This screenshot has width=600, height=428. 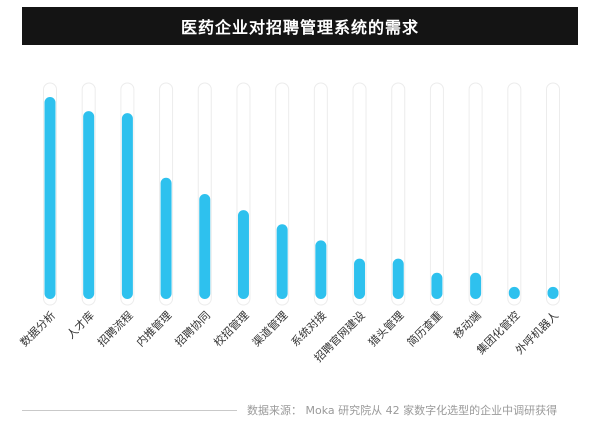 I want to click on category-label: 校招管理, so click(x=231, y=328).